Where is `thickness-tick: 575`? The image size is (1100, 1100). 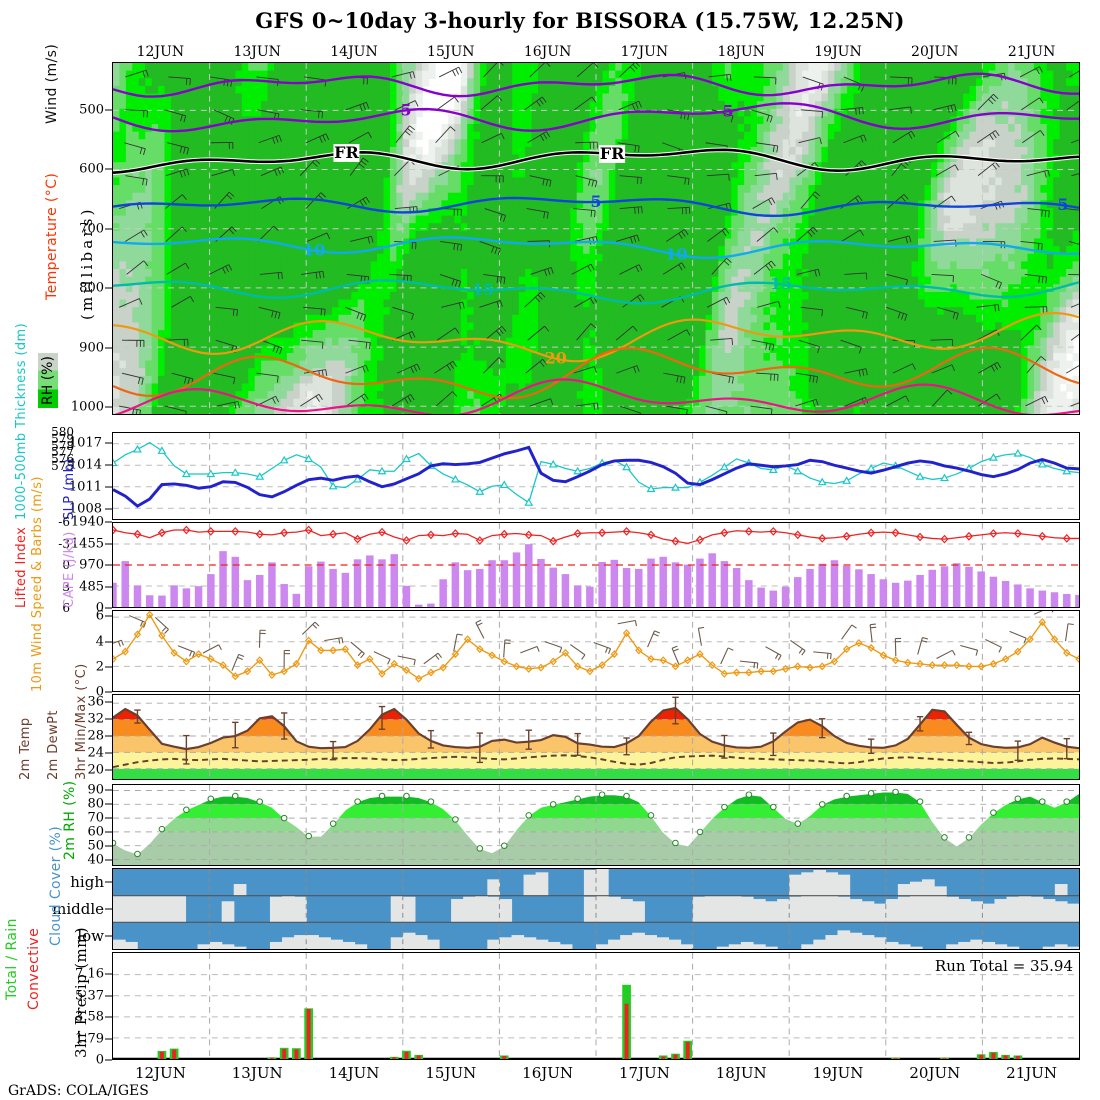 thickness-tick: 575 is located at coordinates (62, 466).